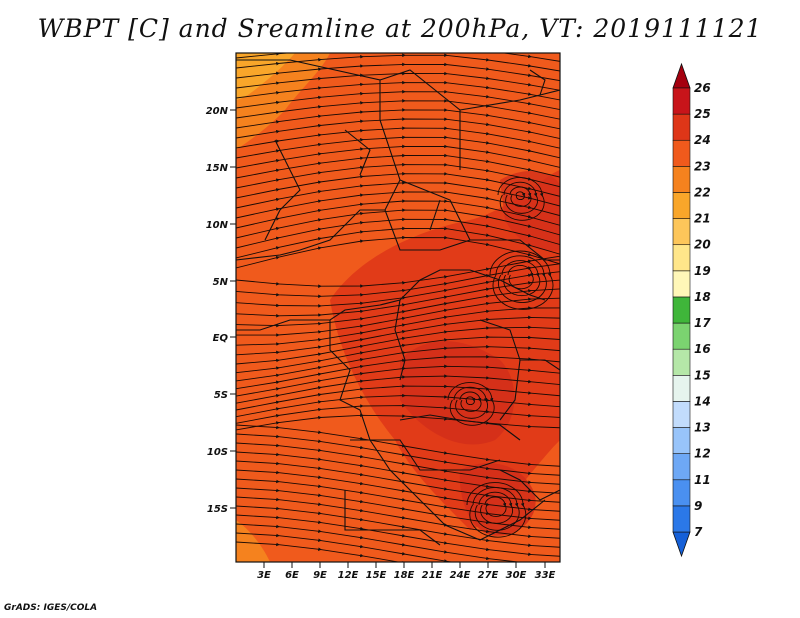 The image size is (800, 618). I want to click on lon-tick: 15E, so click(376, 571).